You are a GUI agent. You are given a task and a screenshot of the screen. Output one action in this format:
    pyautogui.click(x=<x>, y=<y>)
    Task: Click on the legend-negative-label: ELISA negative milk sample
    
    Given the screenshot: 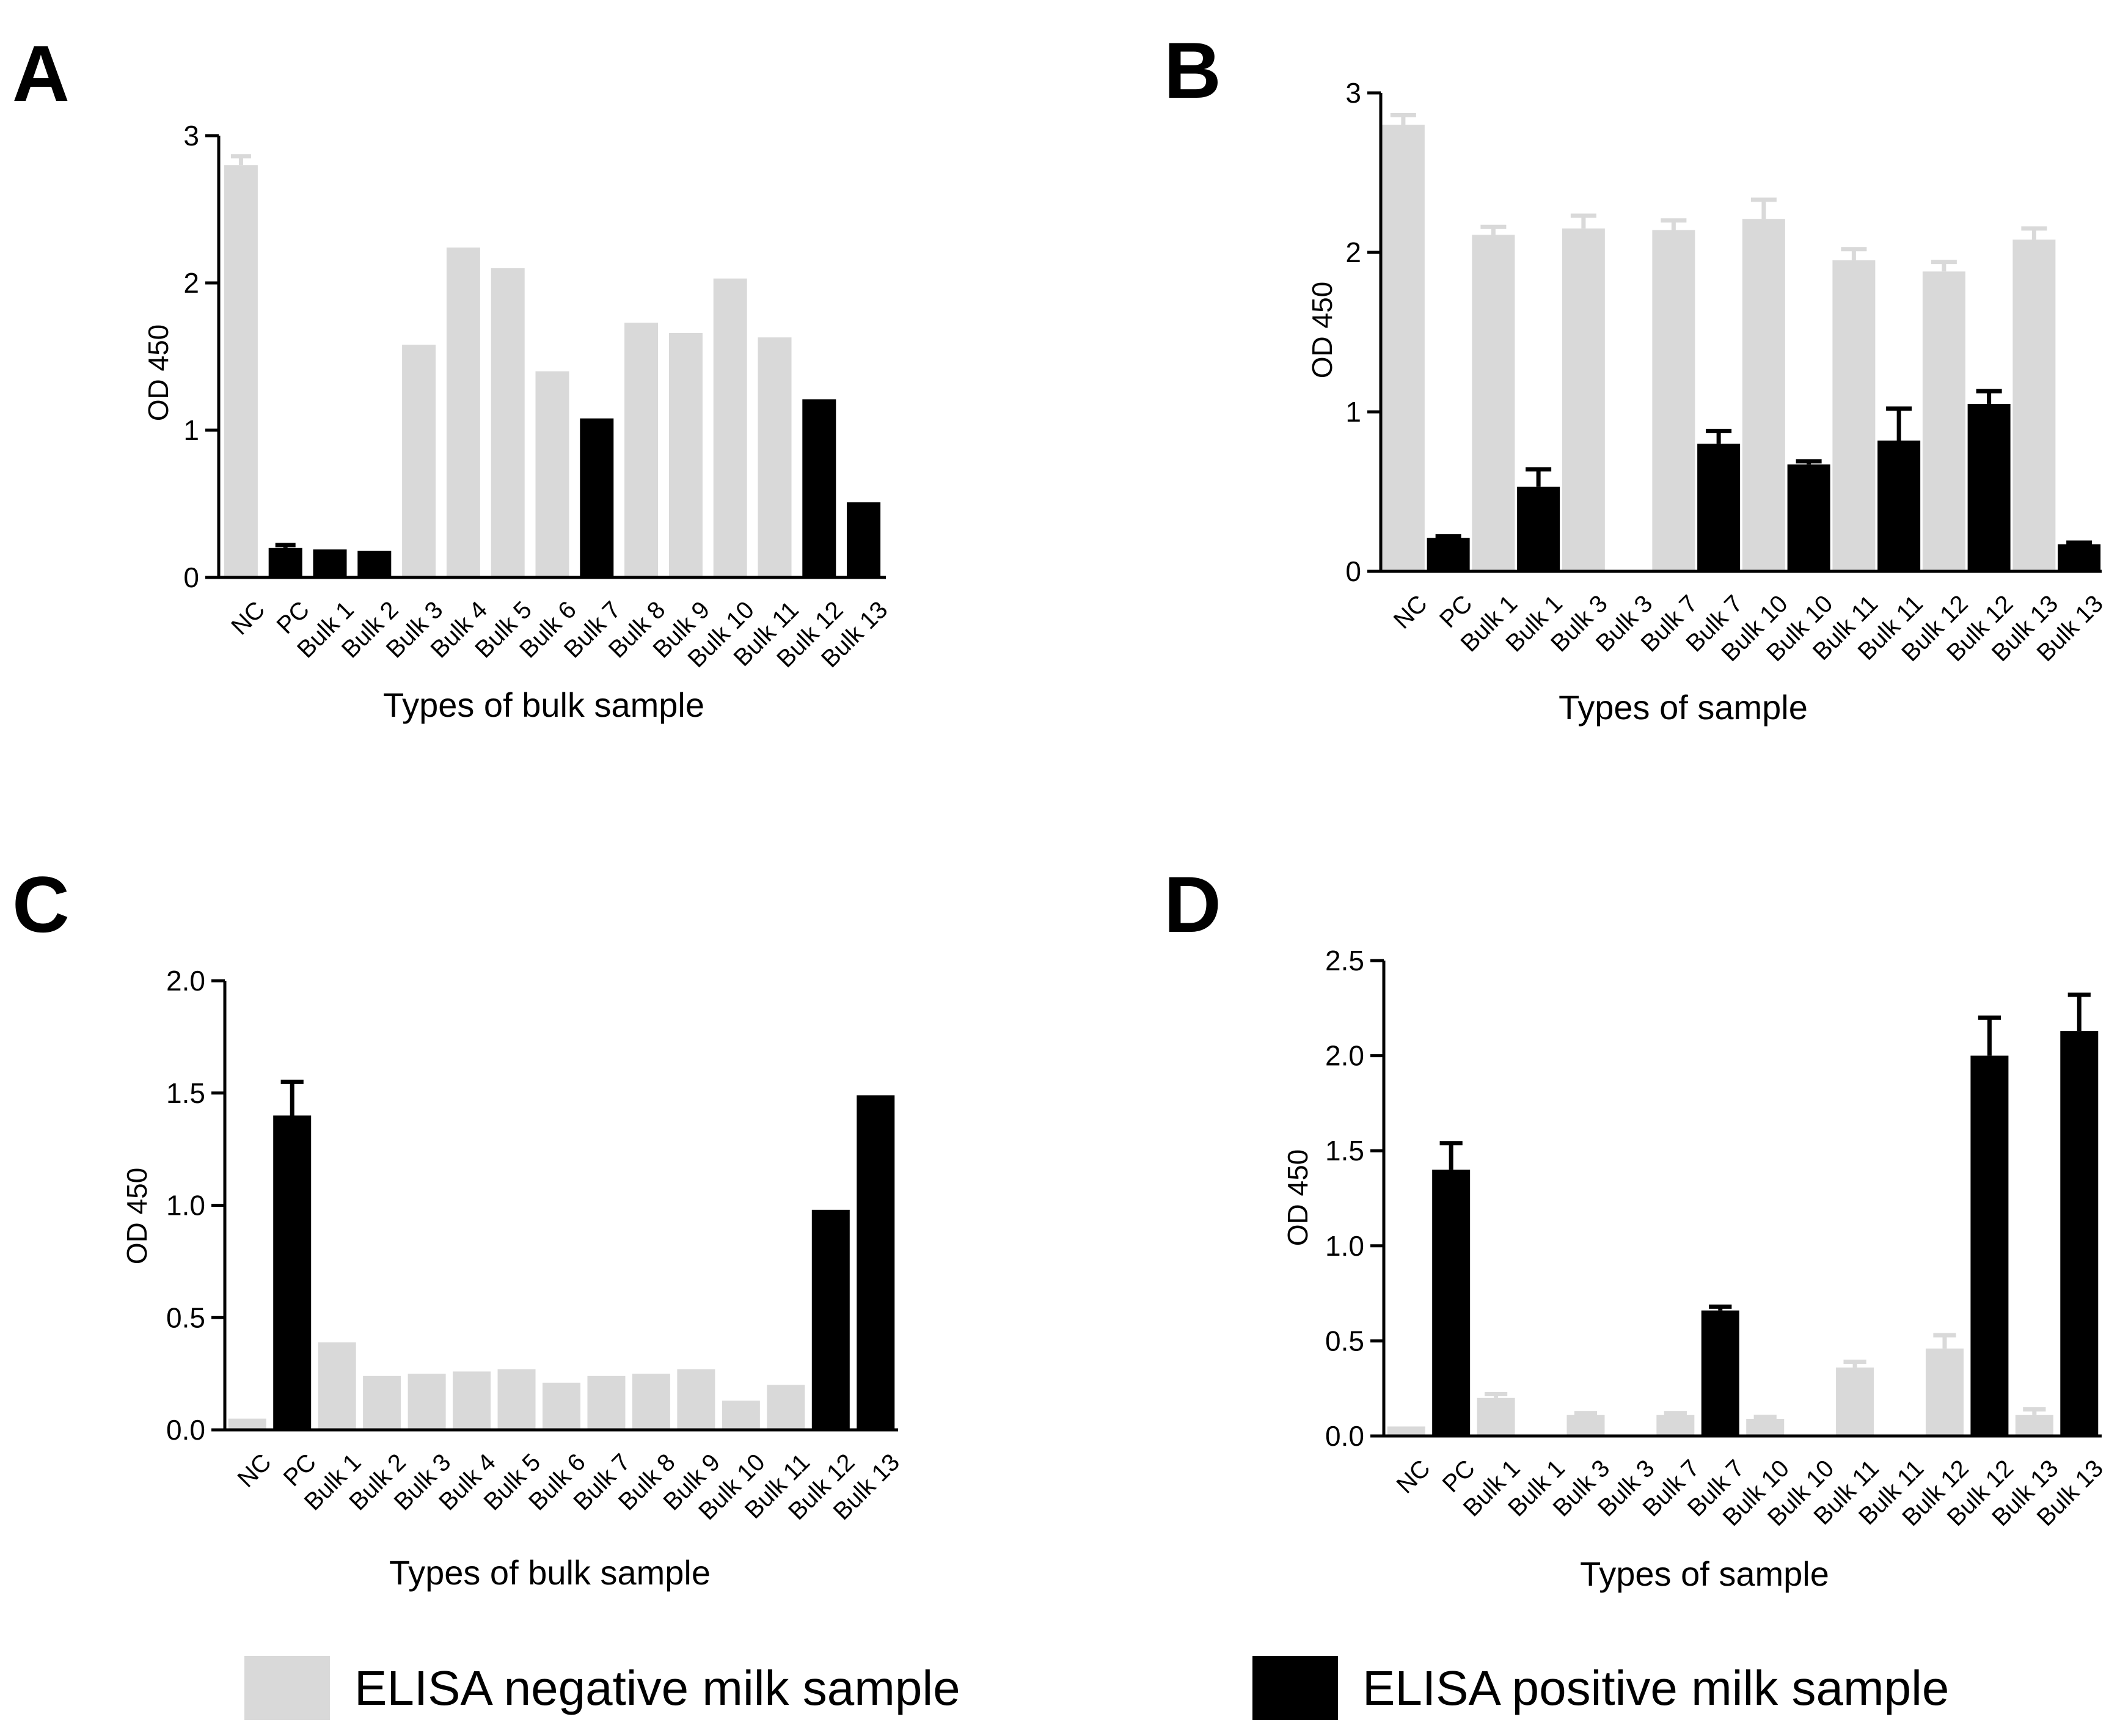 What is the action you would take?
    pyautogui.click(x=657, y=1688)
    